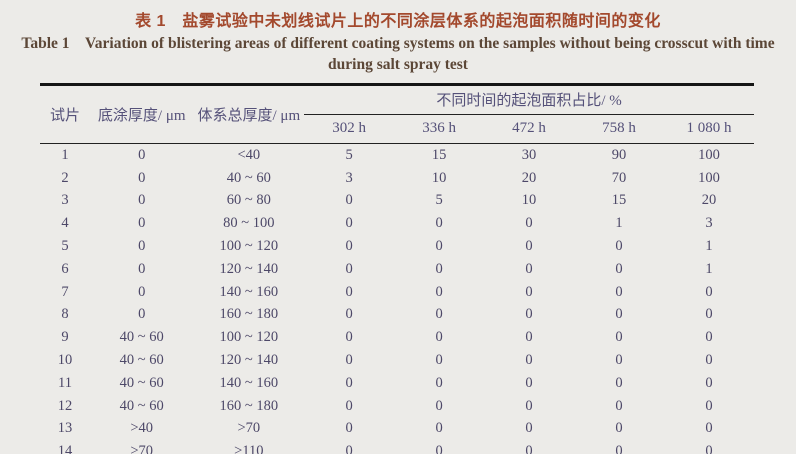 The height and width of the screenshot is (454, 796). What do you see at coordinates (249, 291) in the screenshot?
I see `table-cell: 140 ~ 160` at bounding box center [249, 291].